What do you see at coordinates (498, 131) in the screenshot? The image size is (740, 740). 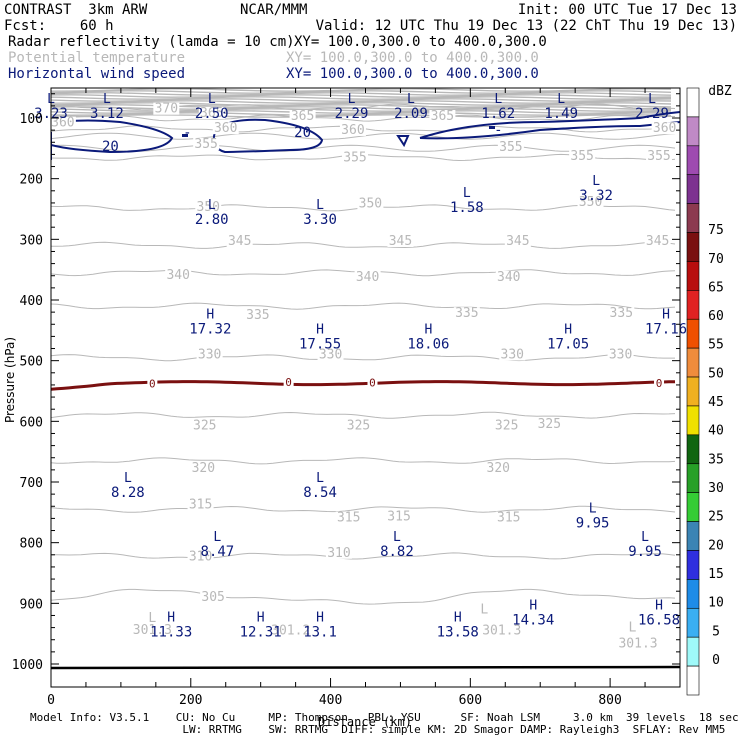 I see `wind-contour-label: -` at bounding box center [498, 131].